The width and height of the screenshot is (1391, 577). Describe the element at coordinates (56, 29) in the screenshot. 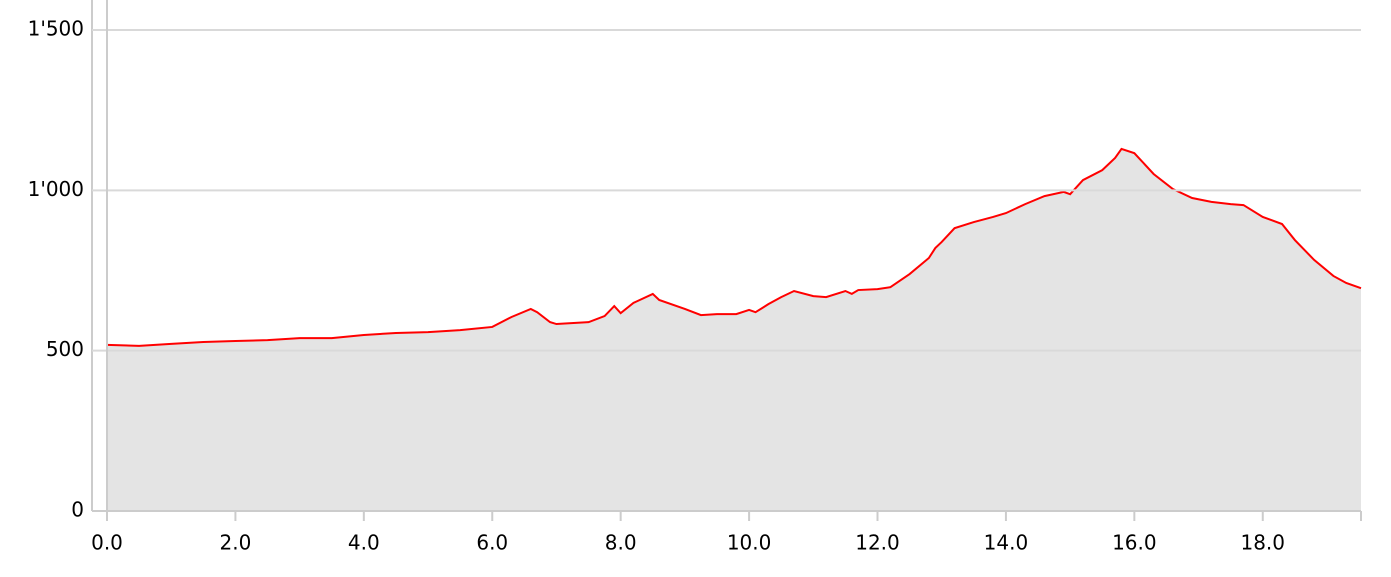

I see `y-tick-label: 1'500` at that location.